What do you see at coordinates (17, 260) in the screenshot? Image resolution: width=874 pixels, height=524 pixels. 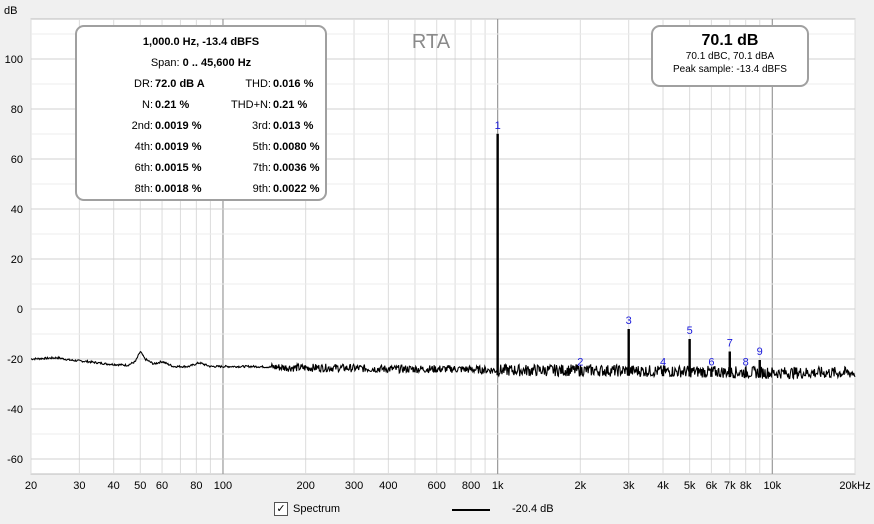 I see `y-tick-label: 20` at bounding box center [17, 260].